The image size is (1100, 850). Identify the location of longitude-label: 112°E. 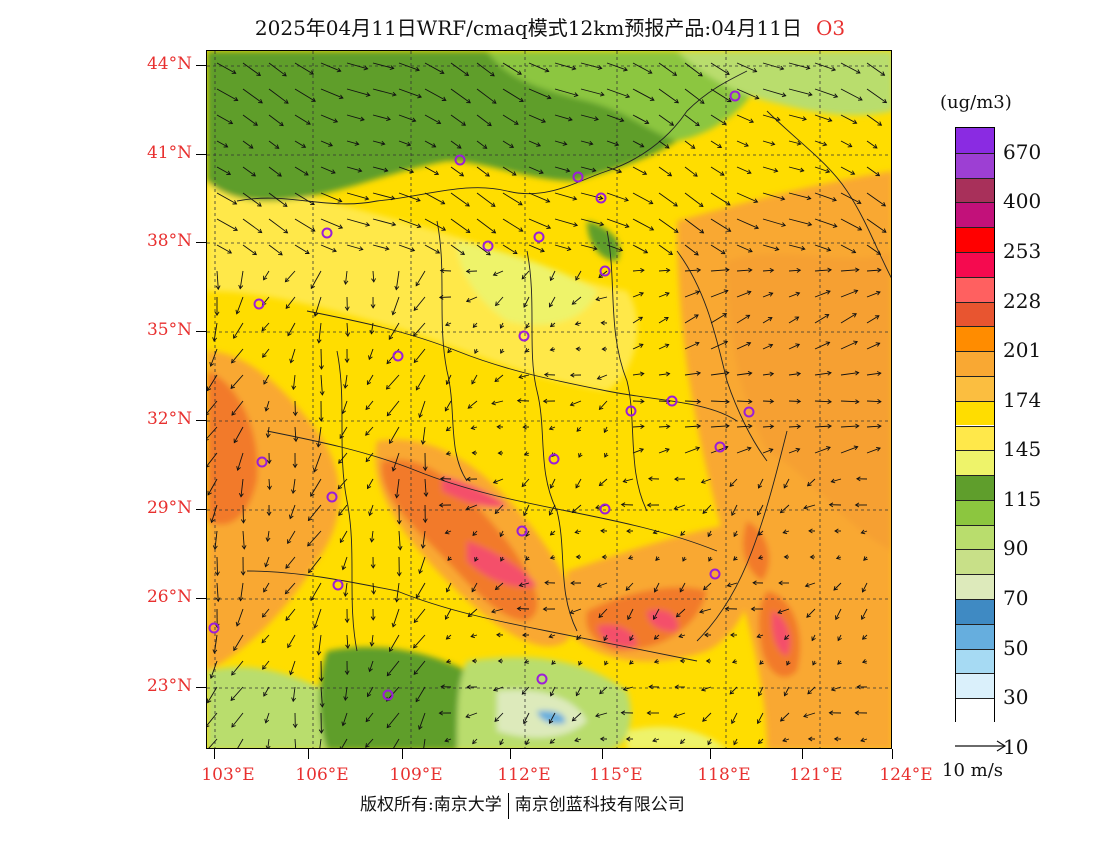
(524, 775).